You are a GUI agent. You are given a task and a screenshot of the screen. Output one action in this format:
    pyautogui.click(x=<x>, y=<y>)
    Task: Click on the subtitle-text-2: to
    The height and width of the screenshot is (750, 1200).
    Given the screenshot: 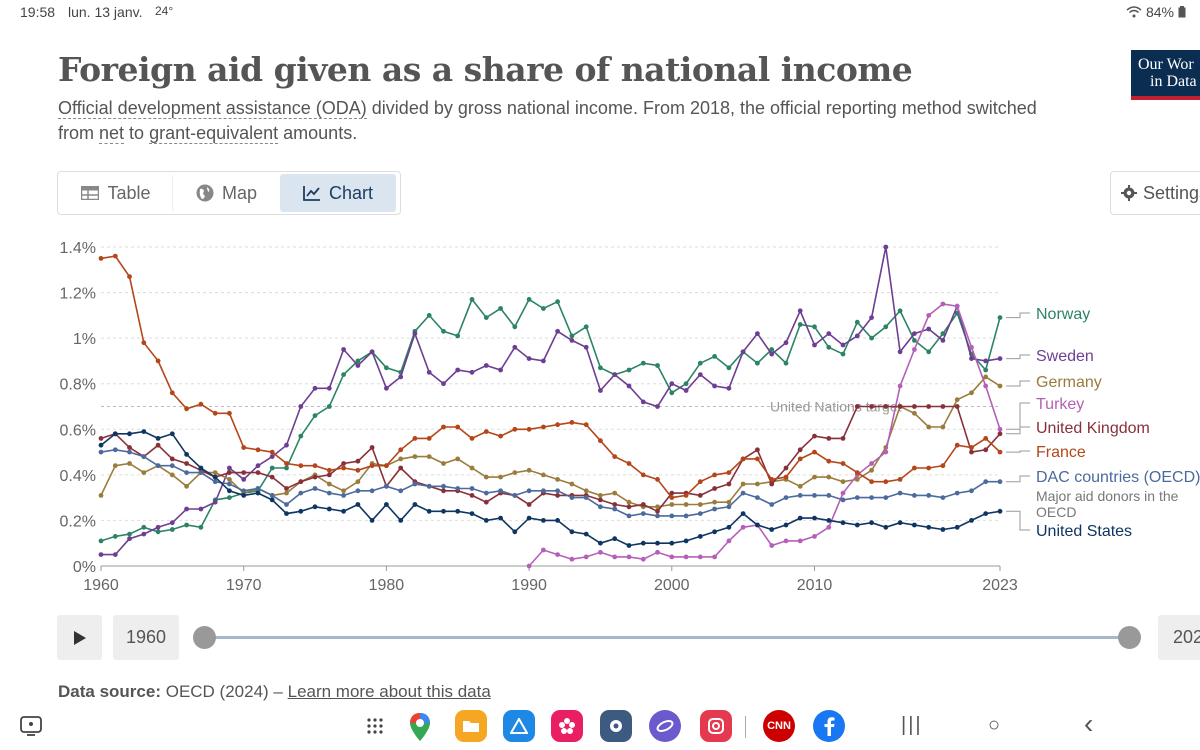 What is the action you would take?
    pyautogui.click(x=137, y=133)
    